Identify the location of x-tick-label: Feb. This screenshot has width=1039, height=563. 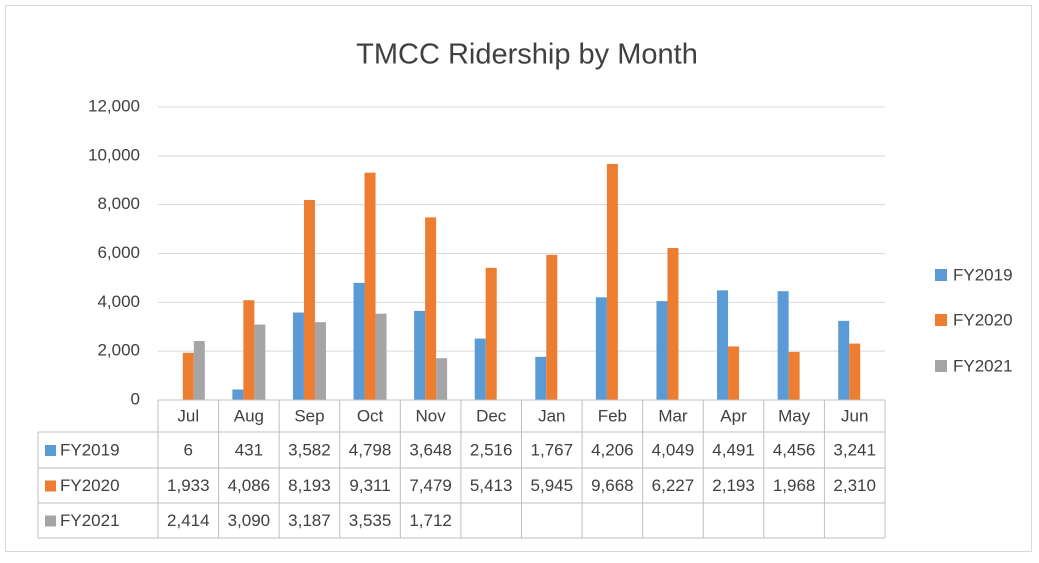
(612, 415).